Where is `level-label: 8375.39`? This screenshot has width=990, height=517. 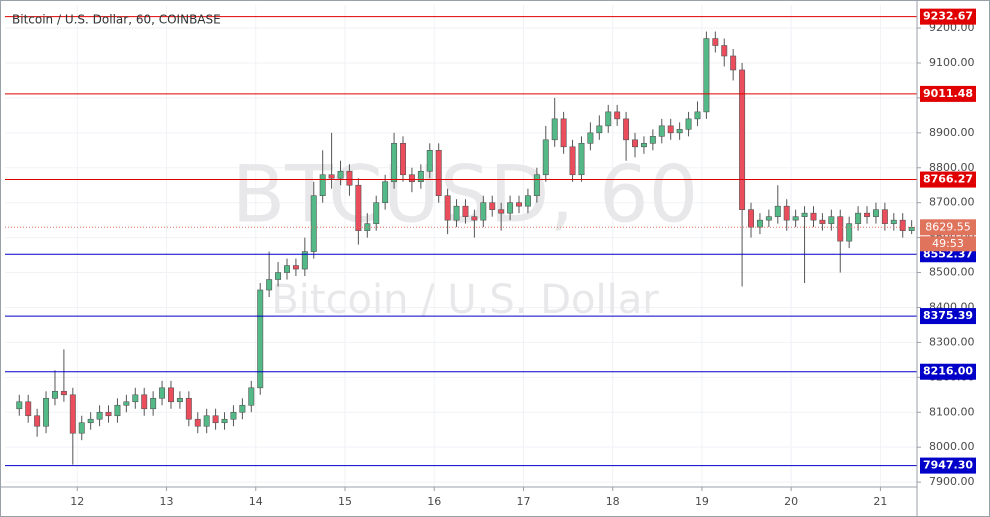 level-label: 8375.39 is located at coordinates (948, 315).